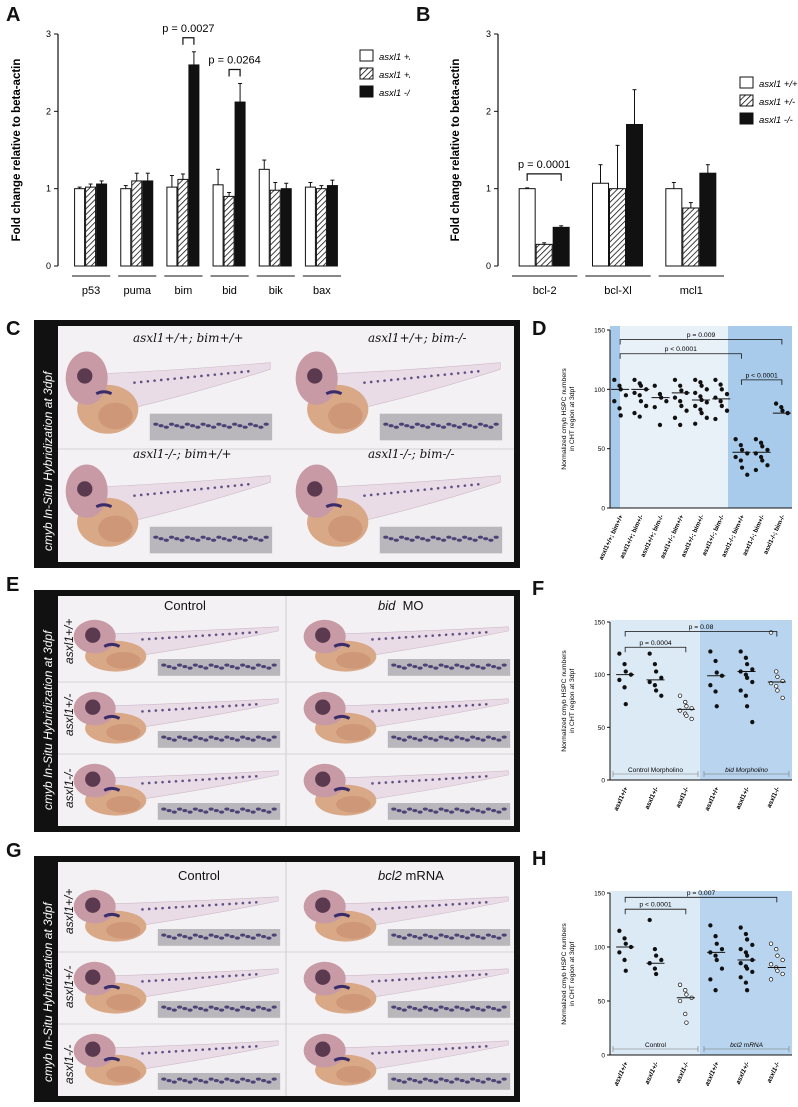 Image resolution: width=798 pixels, height=1107 pixels. Describe the element at coordinates (342, 645) in the screenshot. I see `e-embryo-0-1-thymus-stain` at that location.